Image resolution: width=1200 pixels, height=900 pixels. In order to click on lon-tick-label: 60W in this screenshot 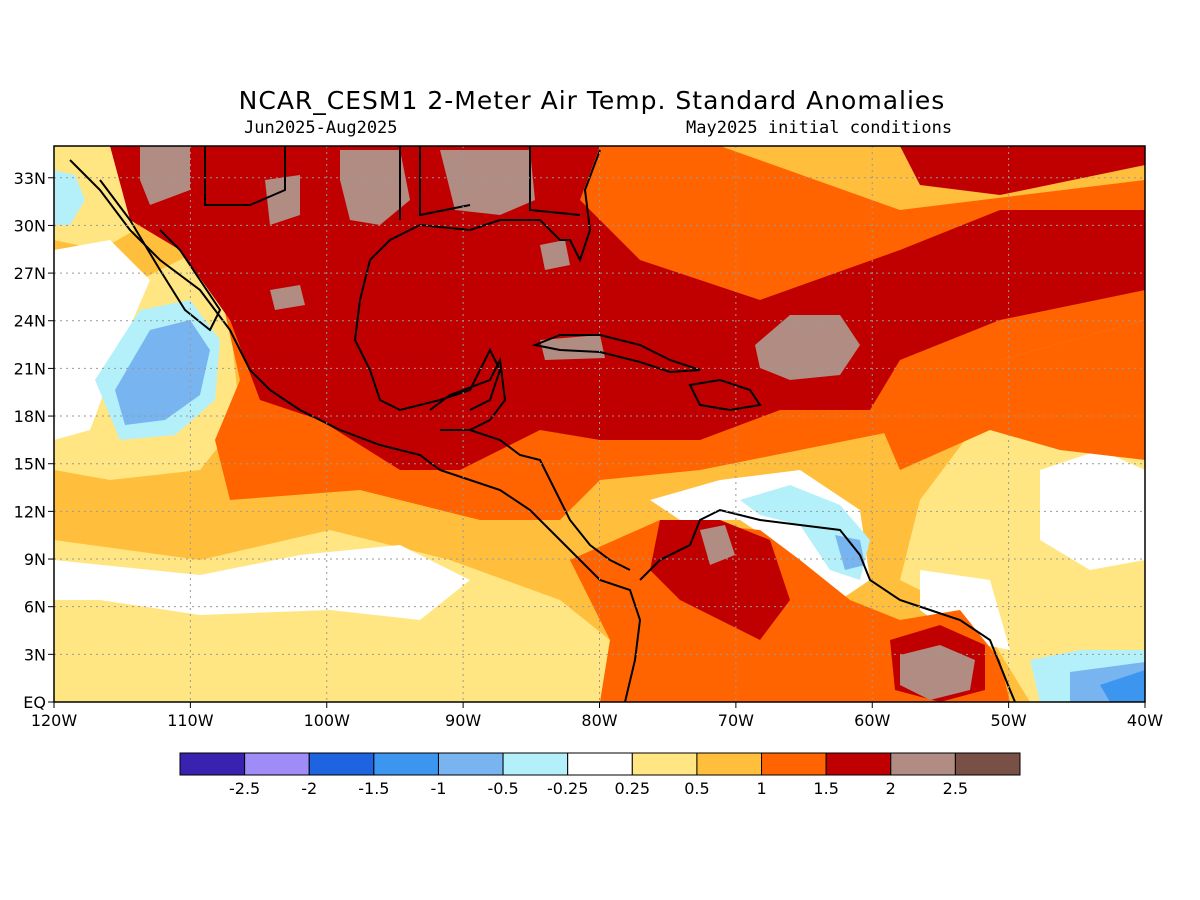, I will do `click(872, 720)`.